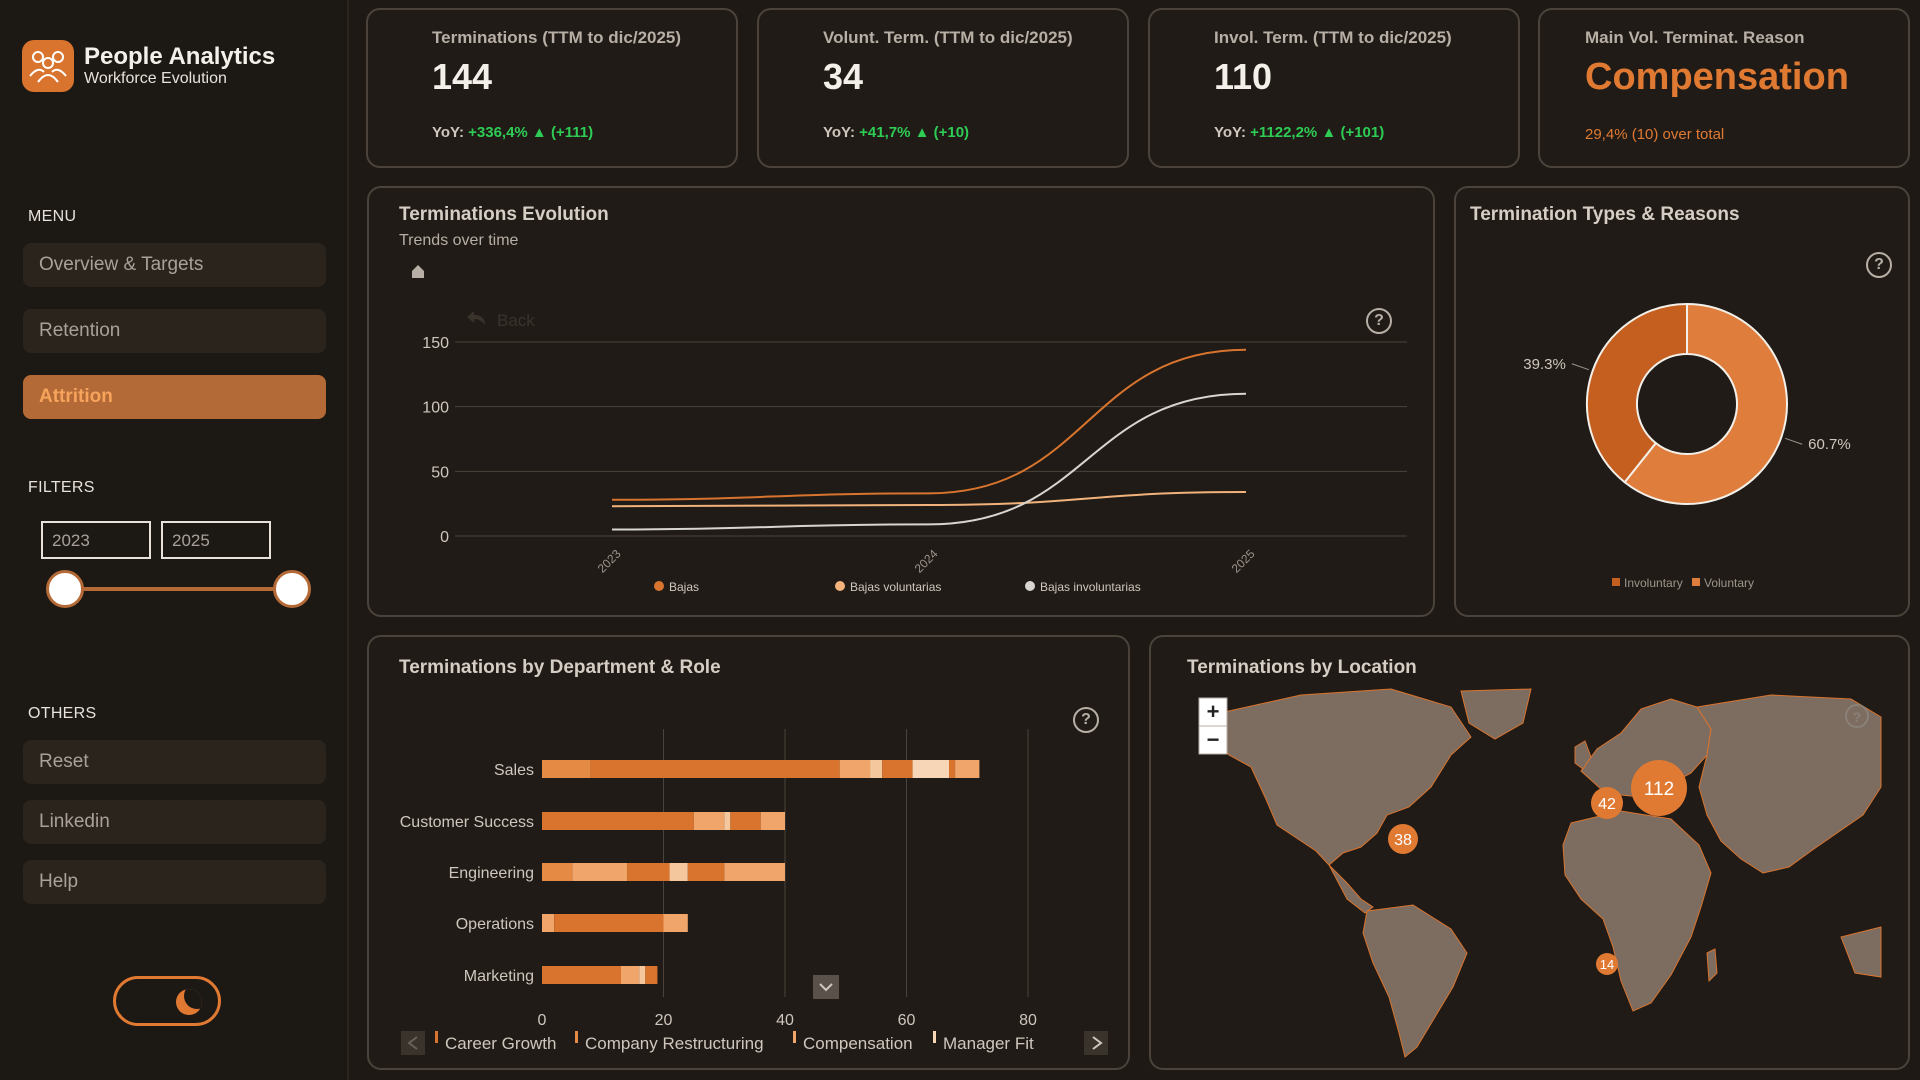 This screenshot has width=1920, height=1080. What do you see at coordinates (167, 1001) in the screenshot?
I see `theme-toggle` at bounding box center [167, 1001].